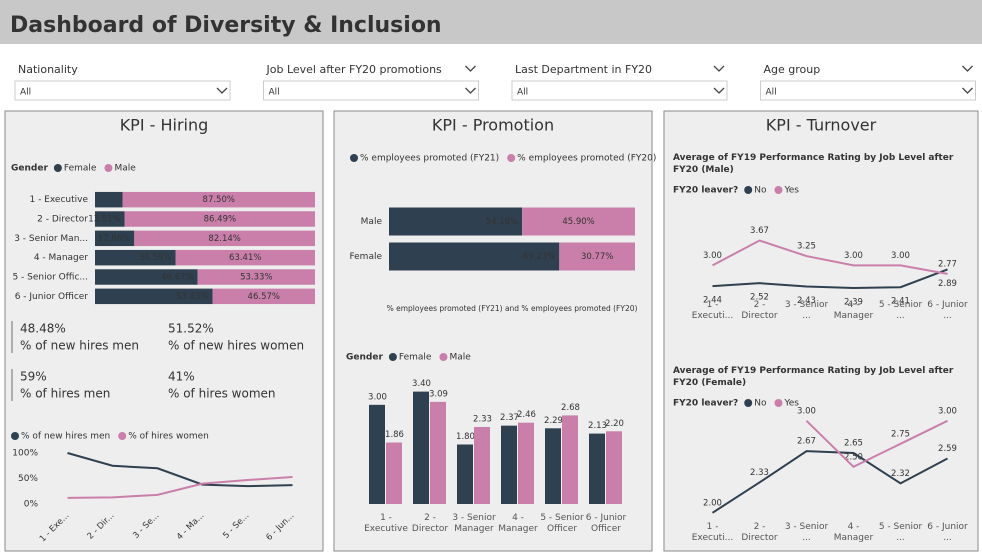 This screenshot has height=555, width=982. Describe the element at coordinates (759, 532) in the screenshot. I see `category-label: 2 - Director` at that location.